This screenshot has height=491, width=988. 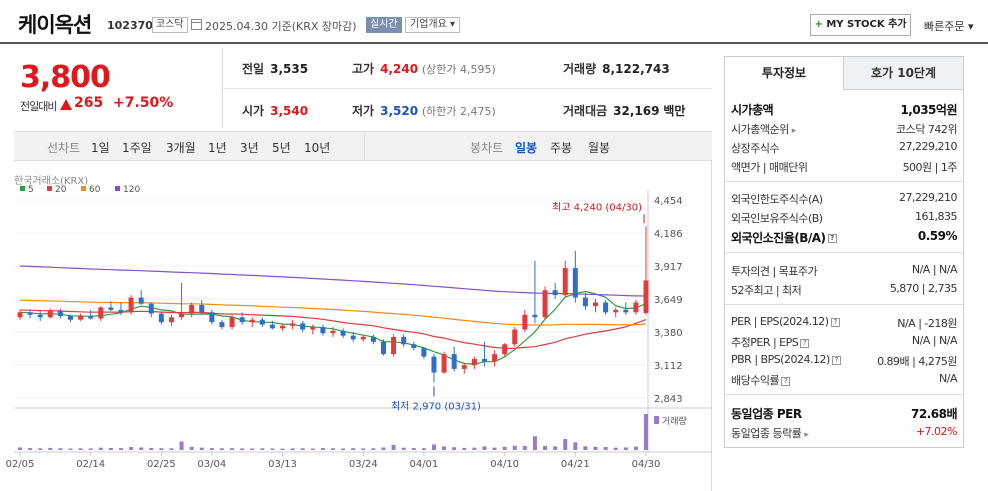 I want to click on x-tick-label: 04/01, so click(x=423, y=464).